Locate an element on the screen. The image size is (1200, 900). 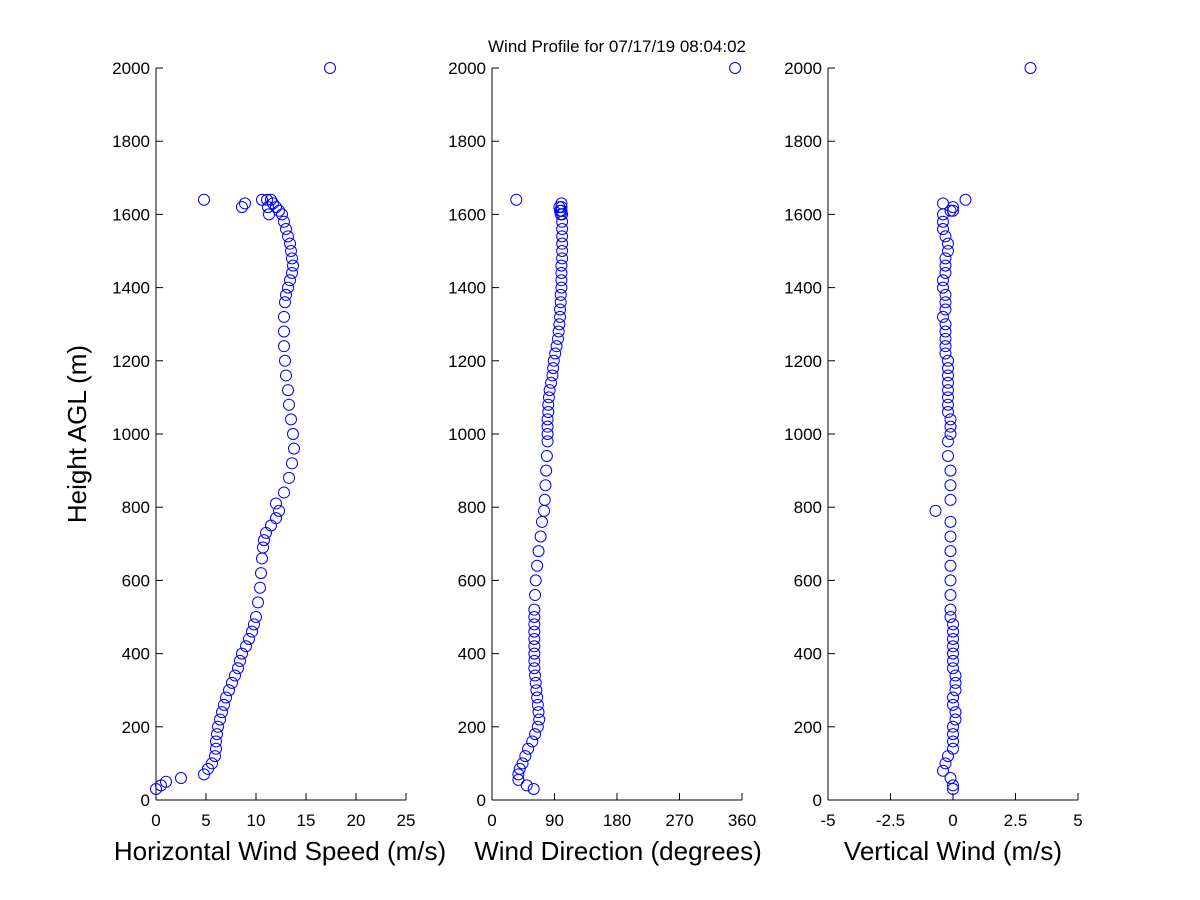
y-tick-label-wind-direction: 400 is located at coordinates (472, 654).